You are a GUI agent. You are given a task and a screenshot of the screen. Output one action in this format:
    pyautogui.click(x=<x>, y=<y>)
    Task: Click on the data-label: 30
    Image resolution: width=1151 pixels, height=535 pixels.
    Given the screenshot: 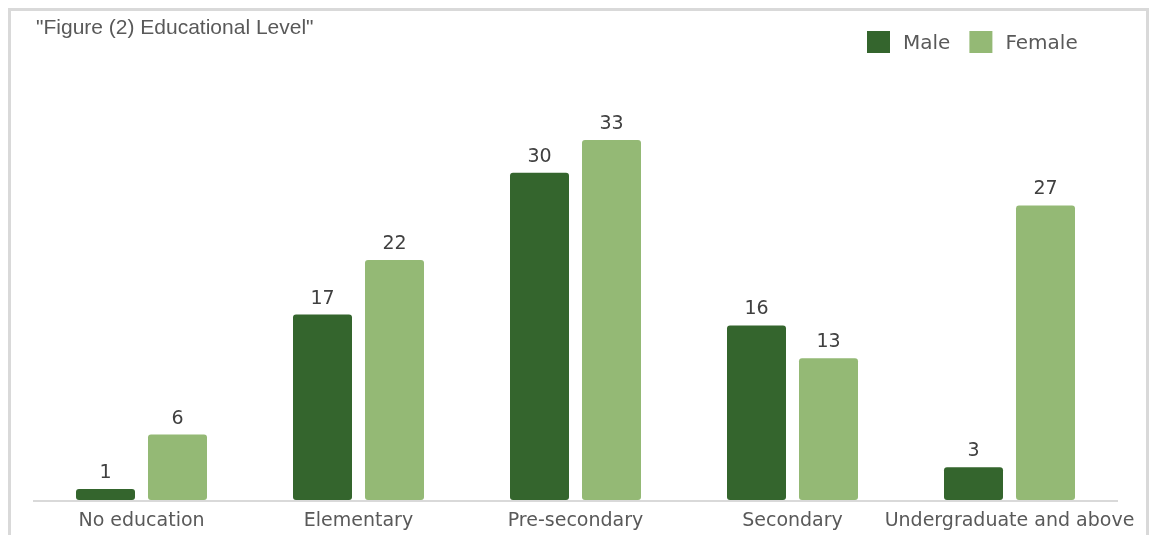 What is the action you would take?
    pyautogui.click(x=539, y=154)
    